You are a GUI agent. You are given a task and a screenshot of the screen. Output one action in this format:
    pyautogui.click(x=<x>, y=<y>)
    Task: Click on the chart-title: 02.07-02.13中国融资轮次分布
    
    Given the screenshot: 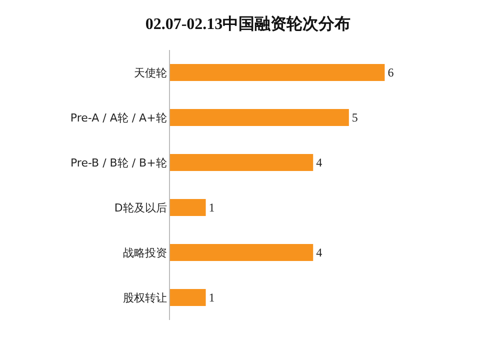 What is the action you would take?
    pyautogui.click(x=248, y=23)
    